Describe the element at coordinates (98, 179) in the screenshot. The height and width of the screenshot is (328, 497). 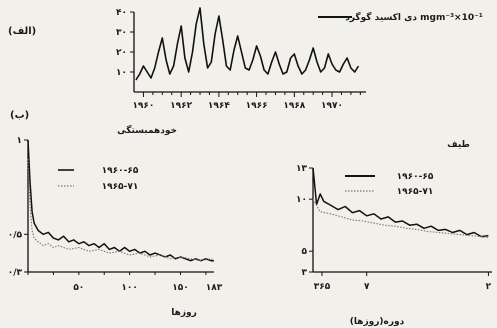
I see `panel-b-legend: ۱۹۶۰-۶۵ ۱۹۶۵-۷۱` at that location.